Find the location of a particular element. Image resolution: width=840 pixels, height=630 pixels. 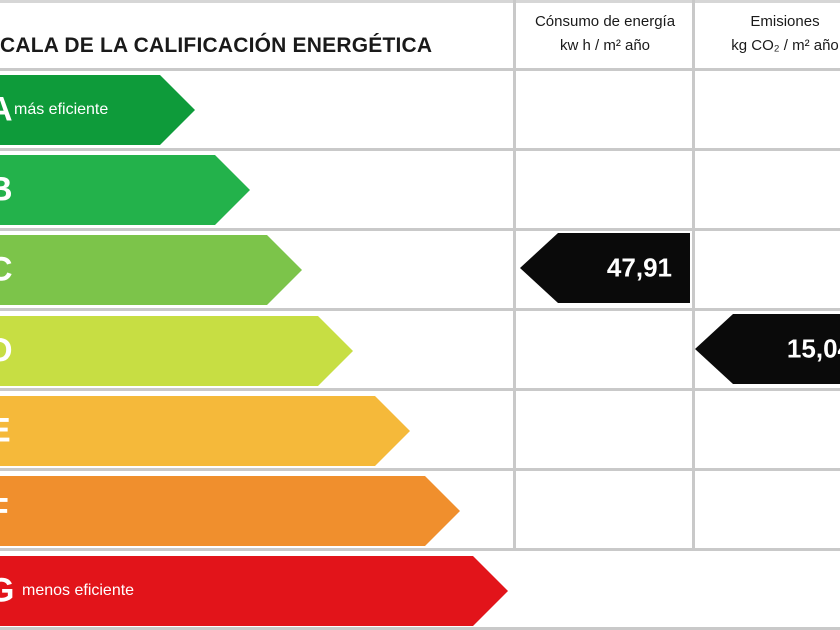

energy-column-header: Cónsumo de energía kw h / m² año is located at coordinates (605, 34).